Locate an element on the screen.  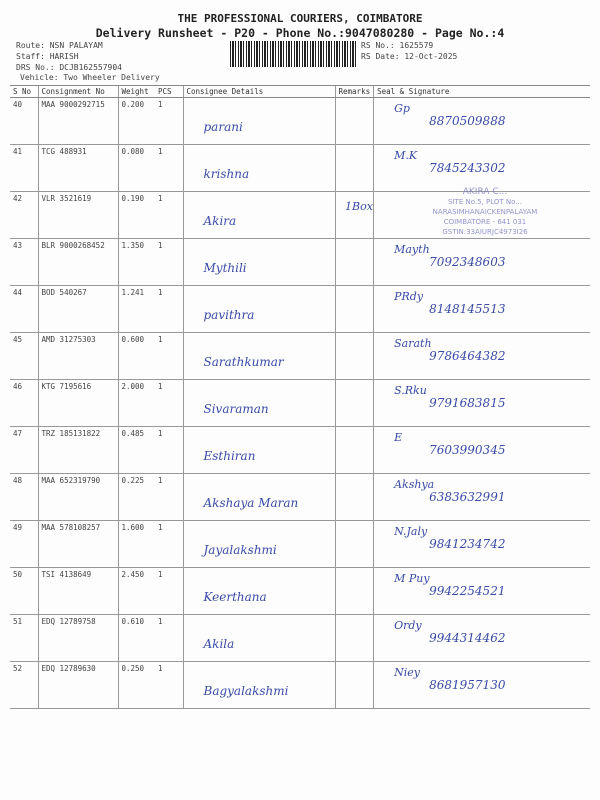
remark-box: 1Box is located at coordinates (359, 206).